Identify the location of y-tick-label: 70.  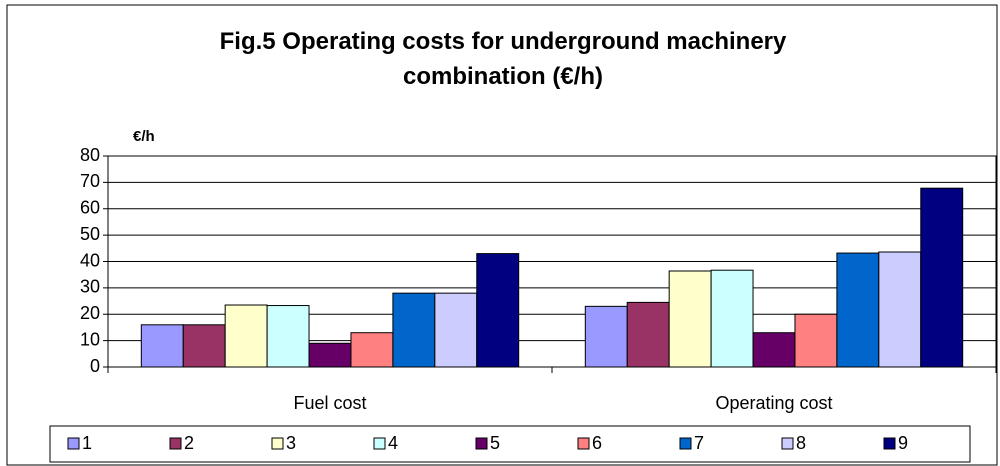
(90, 181).